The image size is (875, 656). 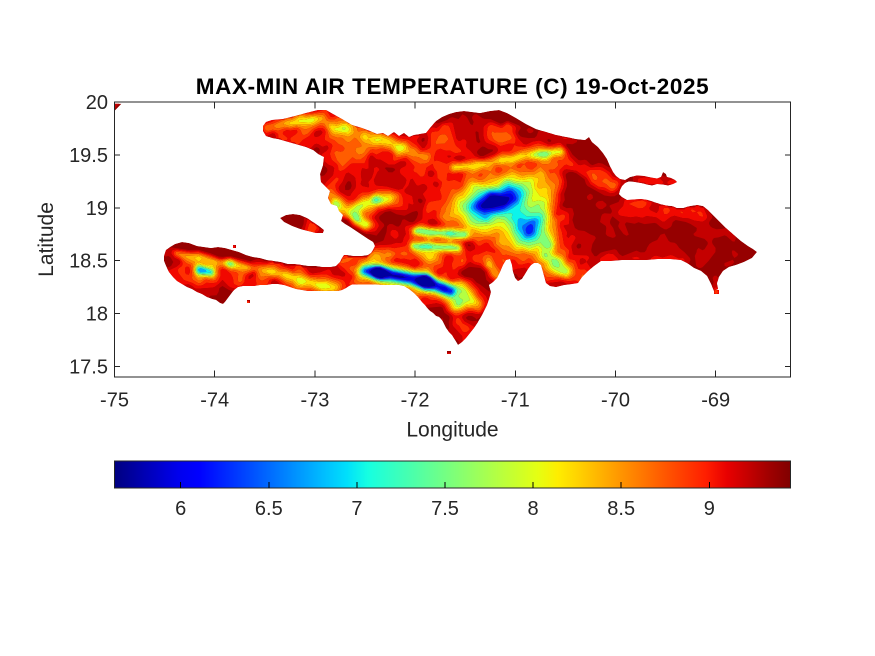 What do you see at coordinates (533, 509) in the screenshot?
I see `svg-text: 8` at bounding box center [533, 509].